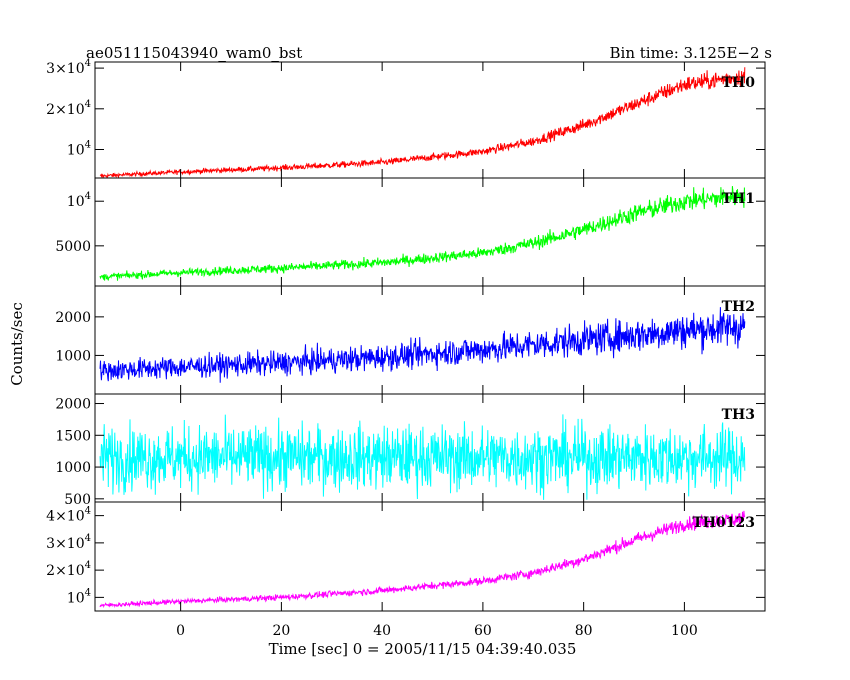 The image size is (850, 680). What do you see at coordinates (584, 631) in the screenshot?
I see `x-tick-label: 80` at bounding box center [584, 631].